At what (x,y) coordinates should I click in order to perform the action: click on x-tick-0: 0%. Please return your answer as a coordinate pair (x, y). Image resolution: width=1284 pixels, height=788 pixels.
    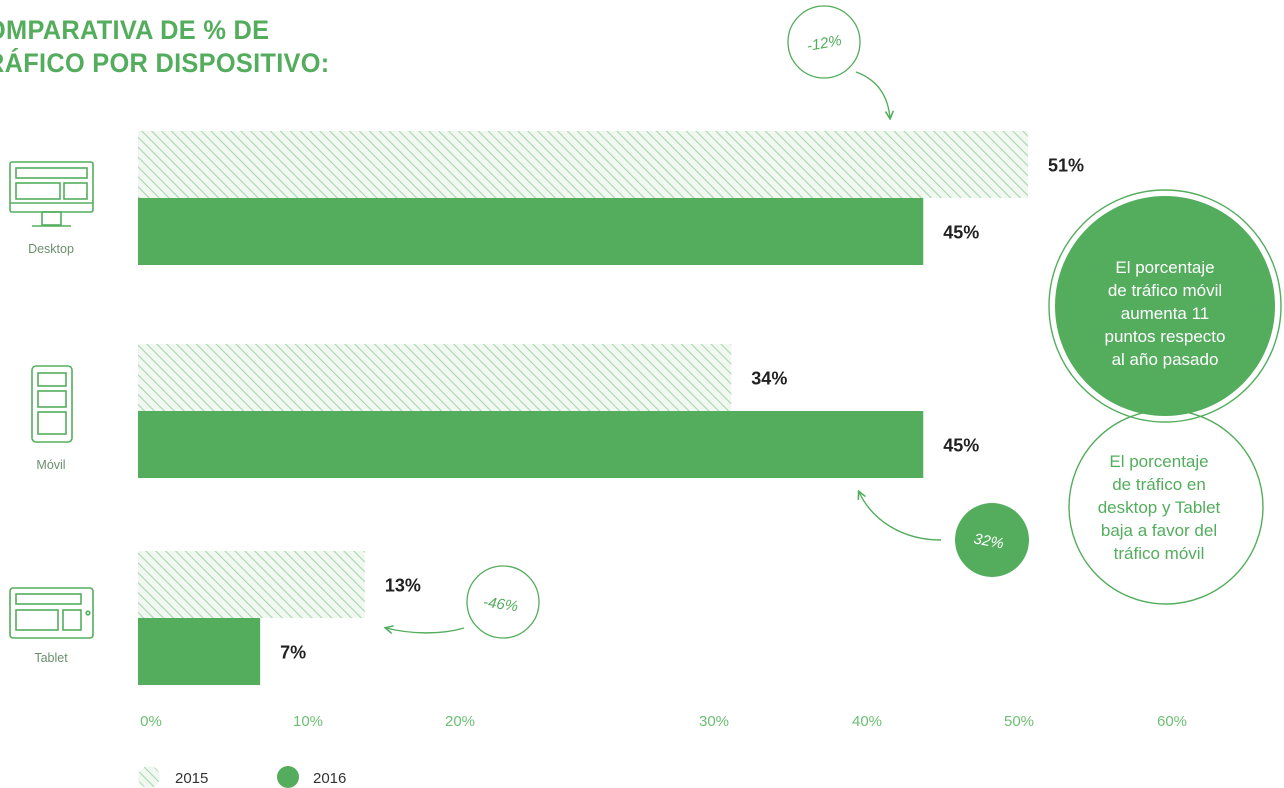
    Looking at the image, I should click on (151, 721).